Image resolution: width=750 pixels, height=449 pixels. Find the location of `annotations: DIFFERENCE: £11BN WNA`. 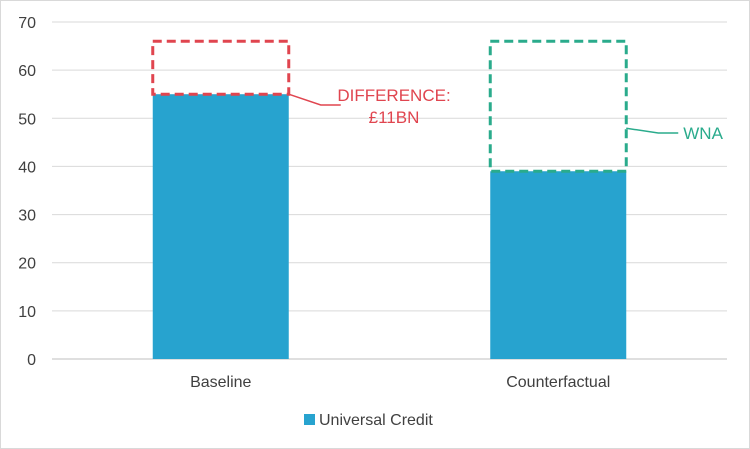

annotations: DIFFERENCE: £11BN WNA is located at coordinates (506, 114).